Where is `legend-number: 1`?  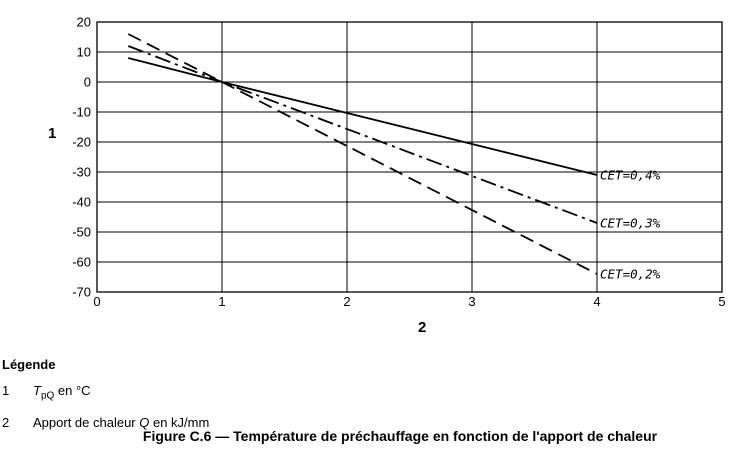 legend-number: 1 is located at coordinates (6, 390).